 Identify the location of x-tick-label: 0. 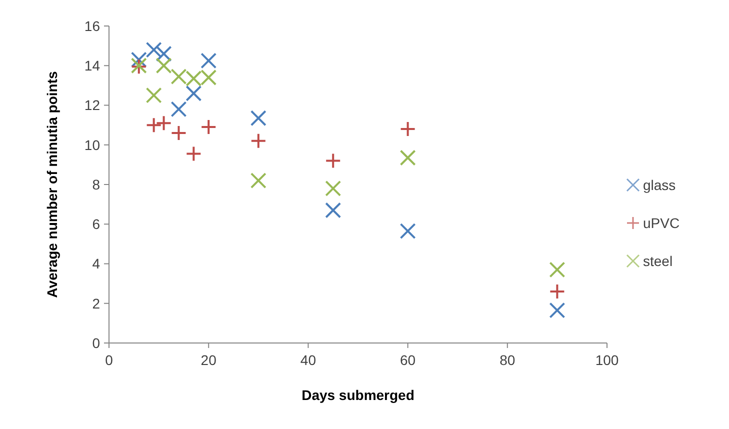
(109, 360).